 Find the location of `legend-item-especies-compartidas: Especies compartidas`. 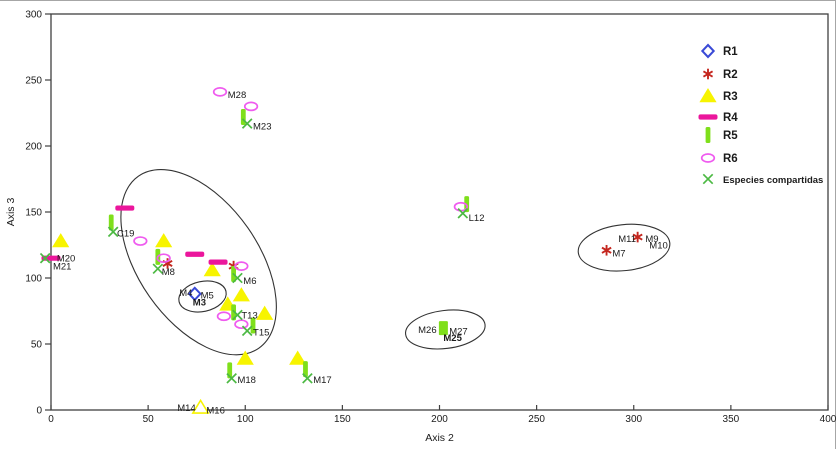

legend-item-especies-compartidas: Especies compartidas is located at coordinates (762, 179).